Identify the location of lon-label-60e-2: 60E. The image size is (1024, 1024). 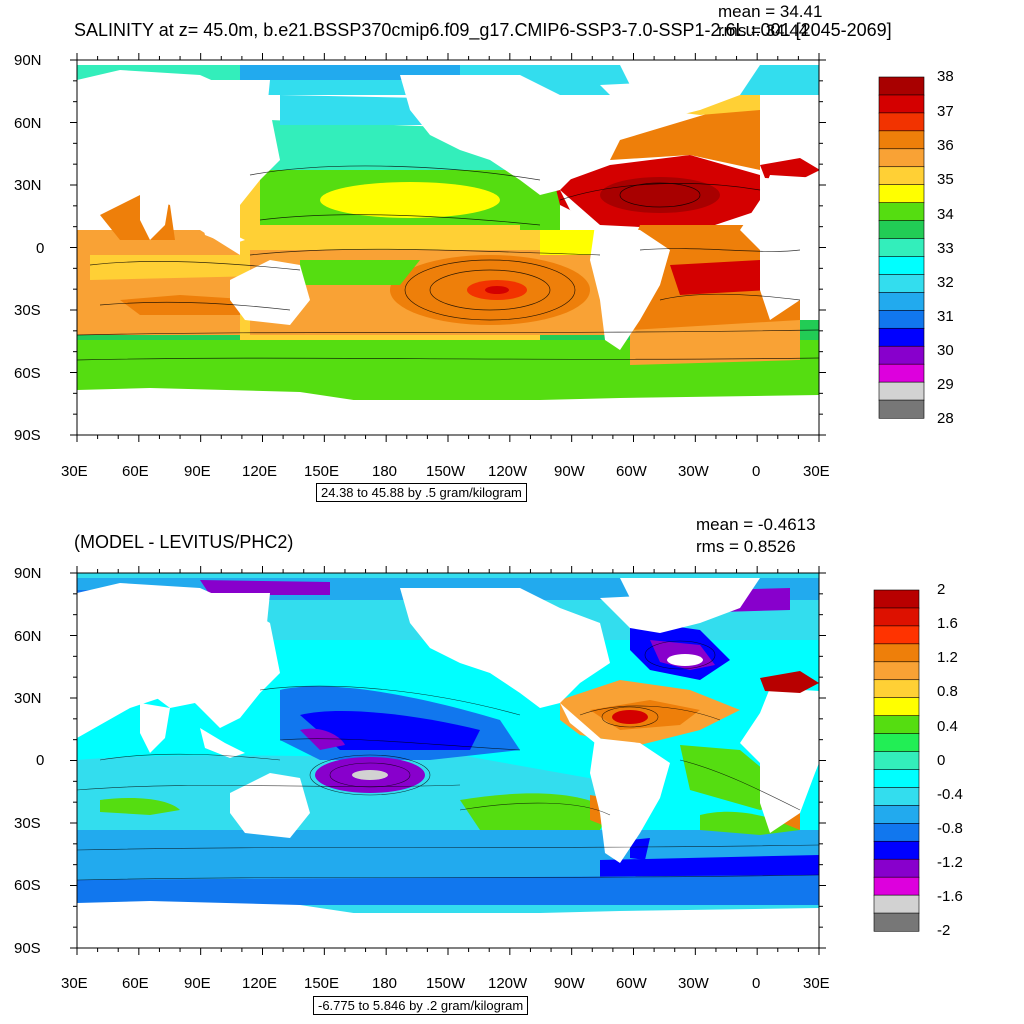
(135, 983).